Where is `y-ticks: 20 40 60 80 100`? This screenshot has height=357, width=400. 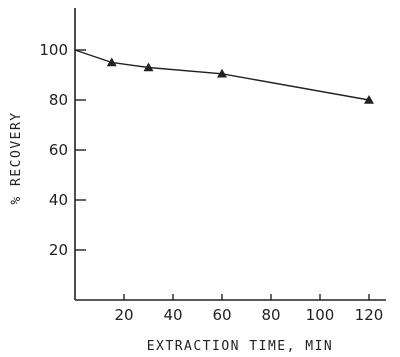 y-ticks: 20 40 60 80 100 is located at coordinates (62, 150).